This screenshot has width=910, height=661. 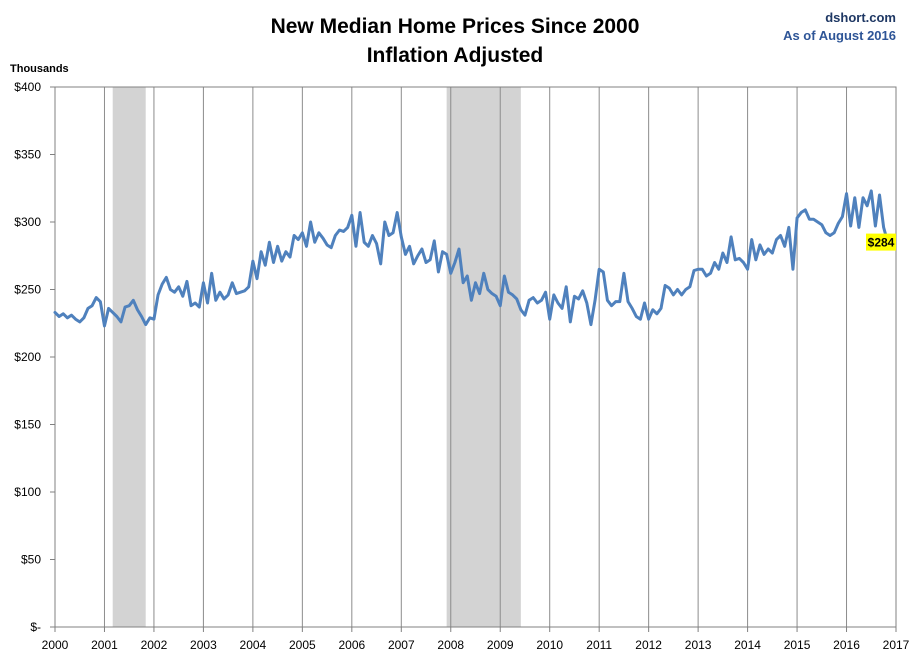 What do you see at coordinates (27, 425) in the screenshot?
I see `y-tick-label: $150` at bounding box center [27, 425].